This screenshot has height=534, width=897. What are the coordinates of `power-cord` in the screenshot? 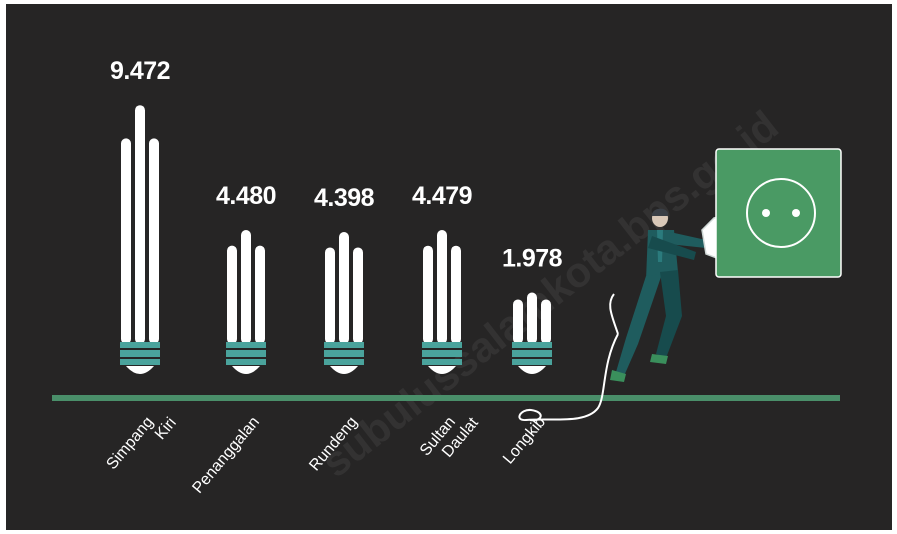 It's located at (568, 377).